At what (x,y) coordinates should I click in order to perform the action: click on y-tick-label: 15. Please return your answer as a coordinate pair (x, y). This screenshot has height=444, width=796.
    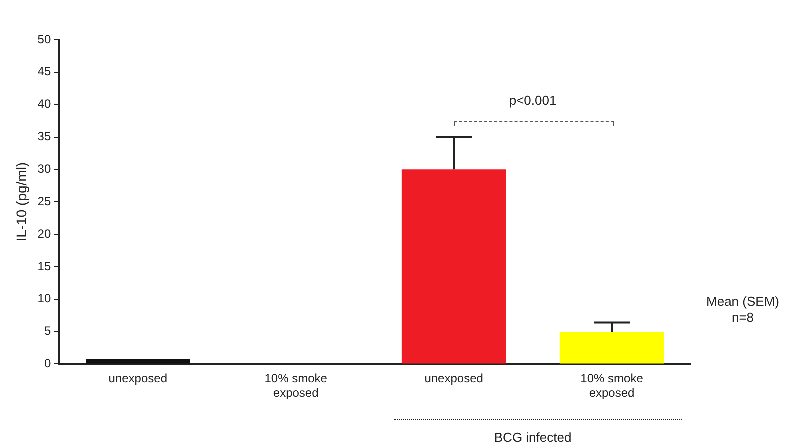
    Looking at the image, I should click on (45, 266).